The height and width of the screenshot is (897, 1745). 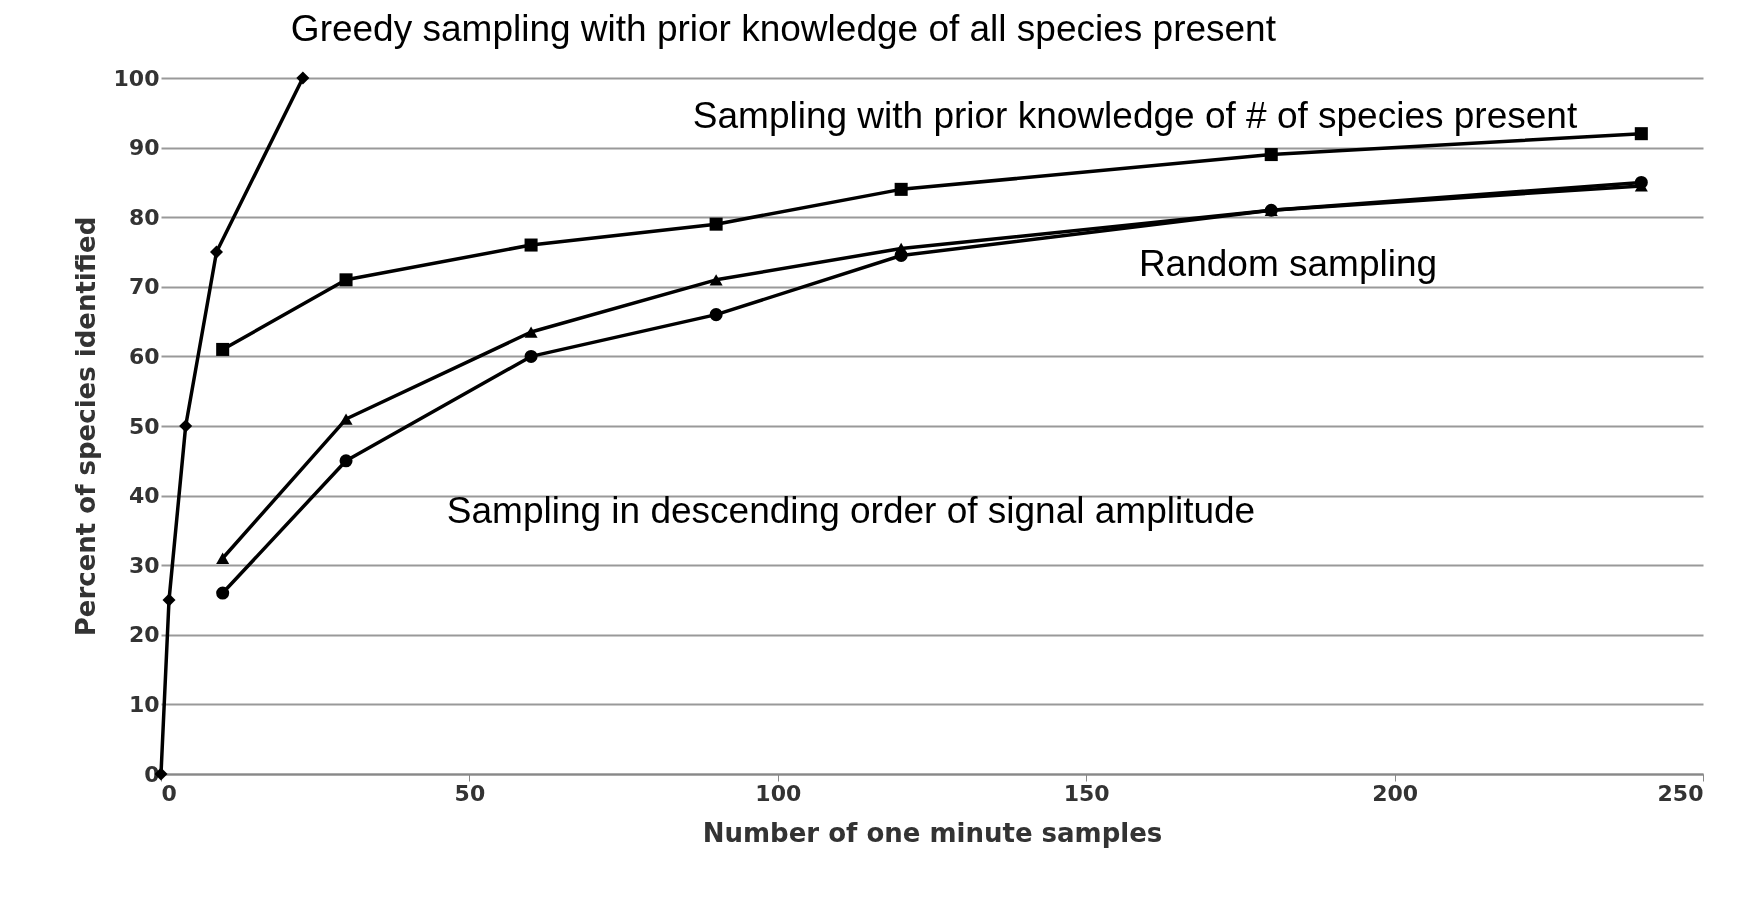 What do you see at coordinates (169, 793) in the screenshot?
I see `x-tick-label: 0` at bounding box center [169, 793].